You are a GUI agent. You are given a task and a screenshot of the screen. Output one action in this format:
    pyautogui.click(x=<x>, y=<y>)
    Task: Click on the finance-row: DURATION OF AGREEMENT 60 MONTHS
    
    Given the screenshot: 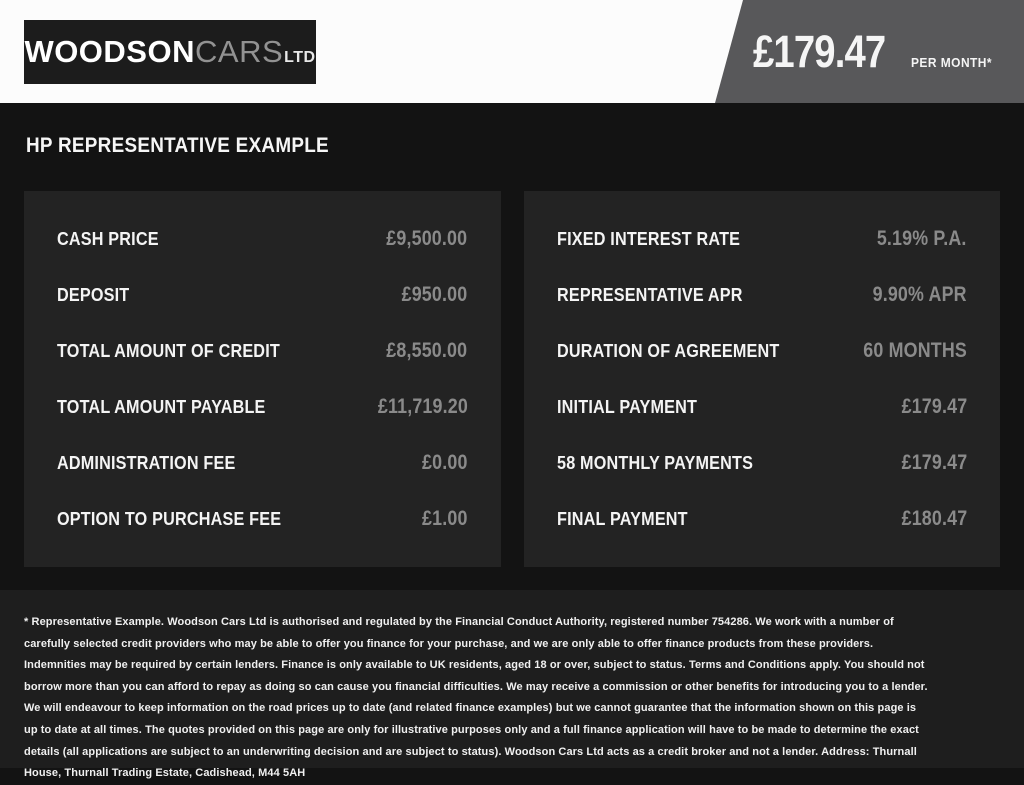 What is the action you would take?
    pyautogui.click(x=762, y=351)
    